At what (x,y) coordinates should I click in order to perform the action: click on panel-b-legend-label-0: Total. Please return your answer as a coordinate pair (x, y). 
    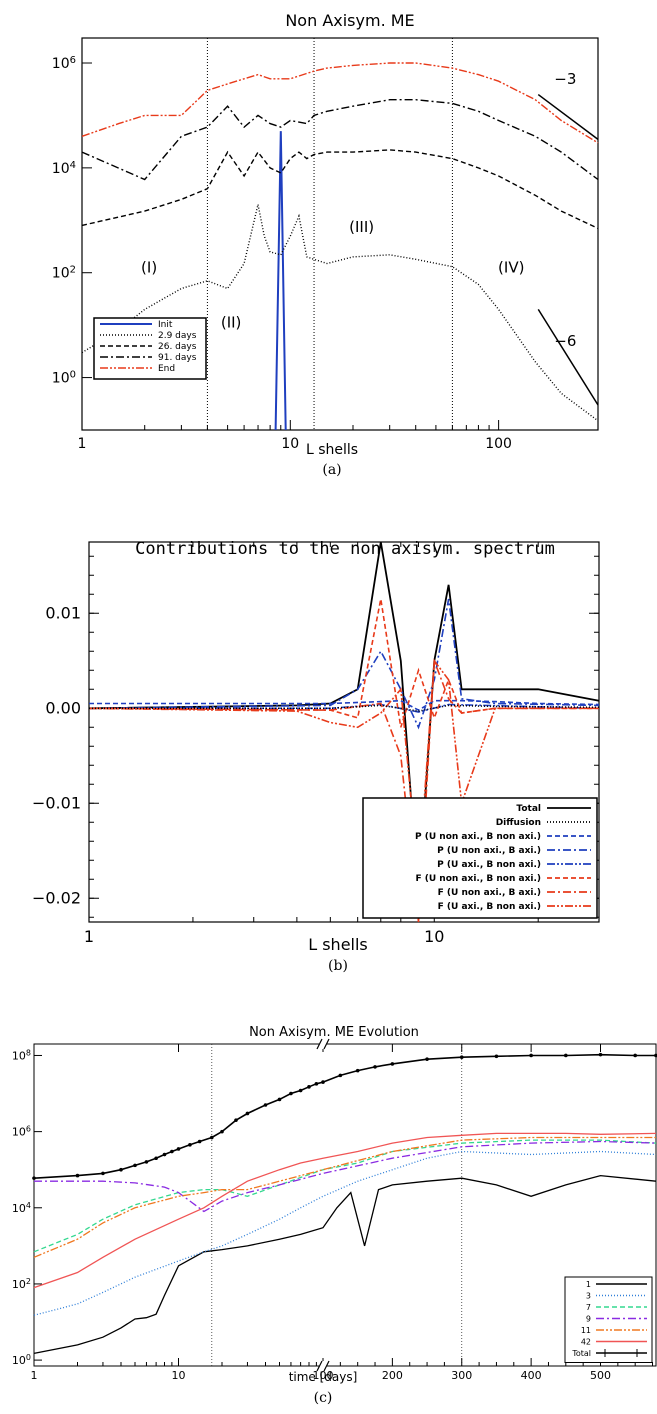
    Looking at the image, I should click on (528, 809).